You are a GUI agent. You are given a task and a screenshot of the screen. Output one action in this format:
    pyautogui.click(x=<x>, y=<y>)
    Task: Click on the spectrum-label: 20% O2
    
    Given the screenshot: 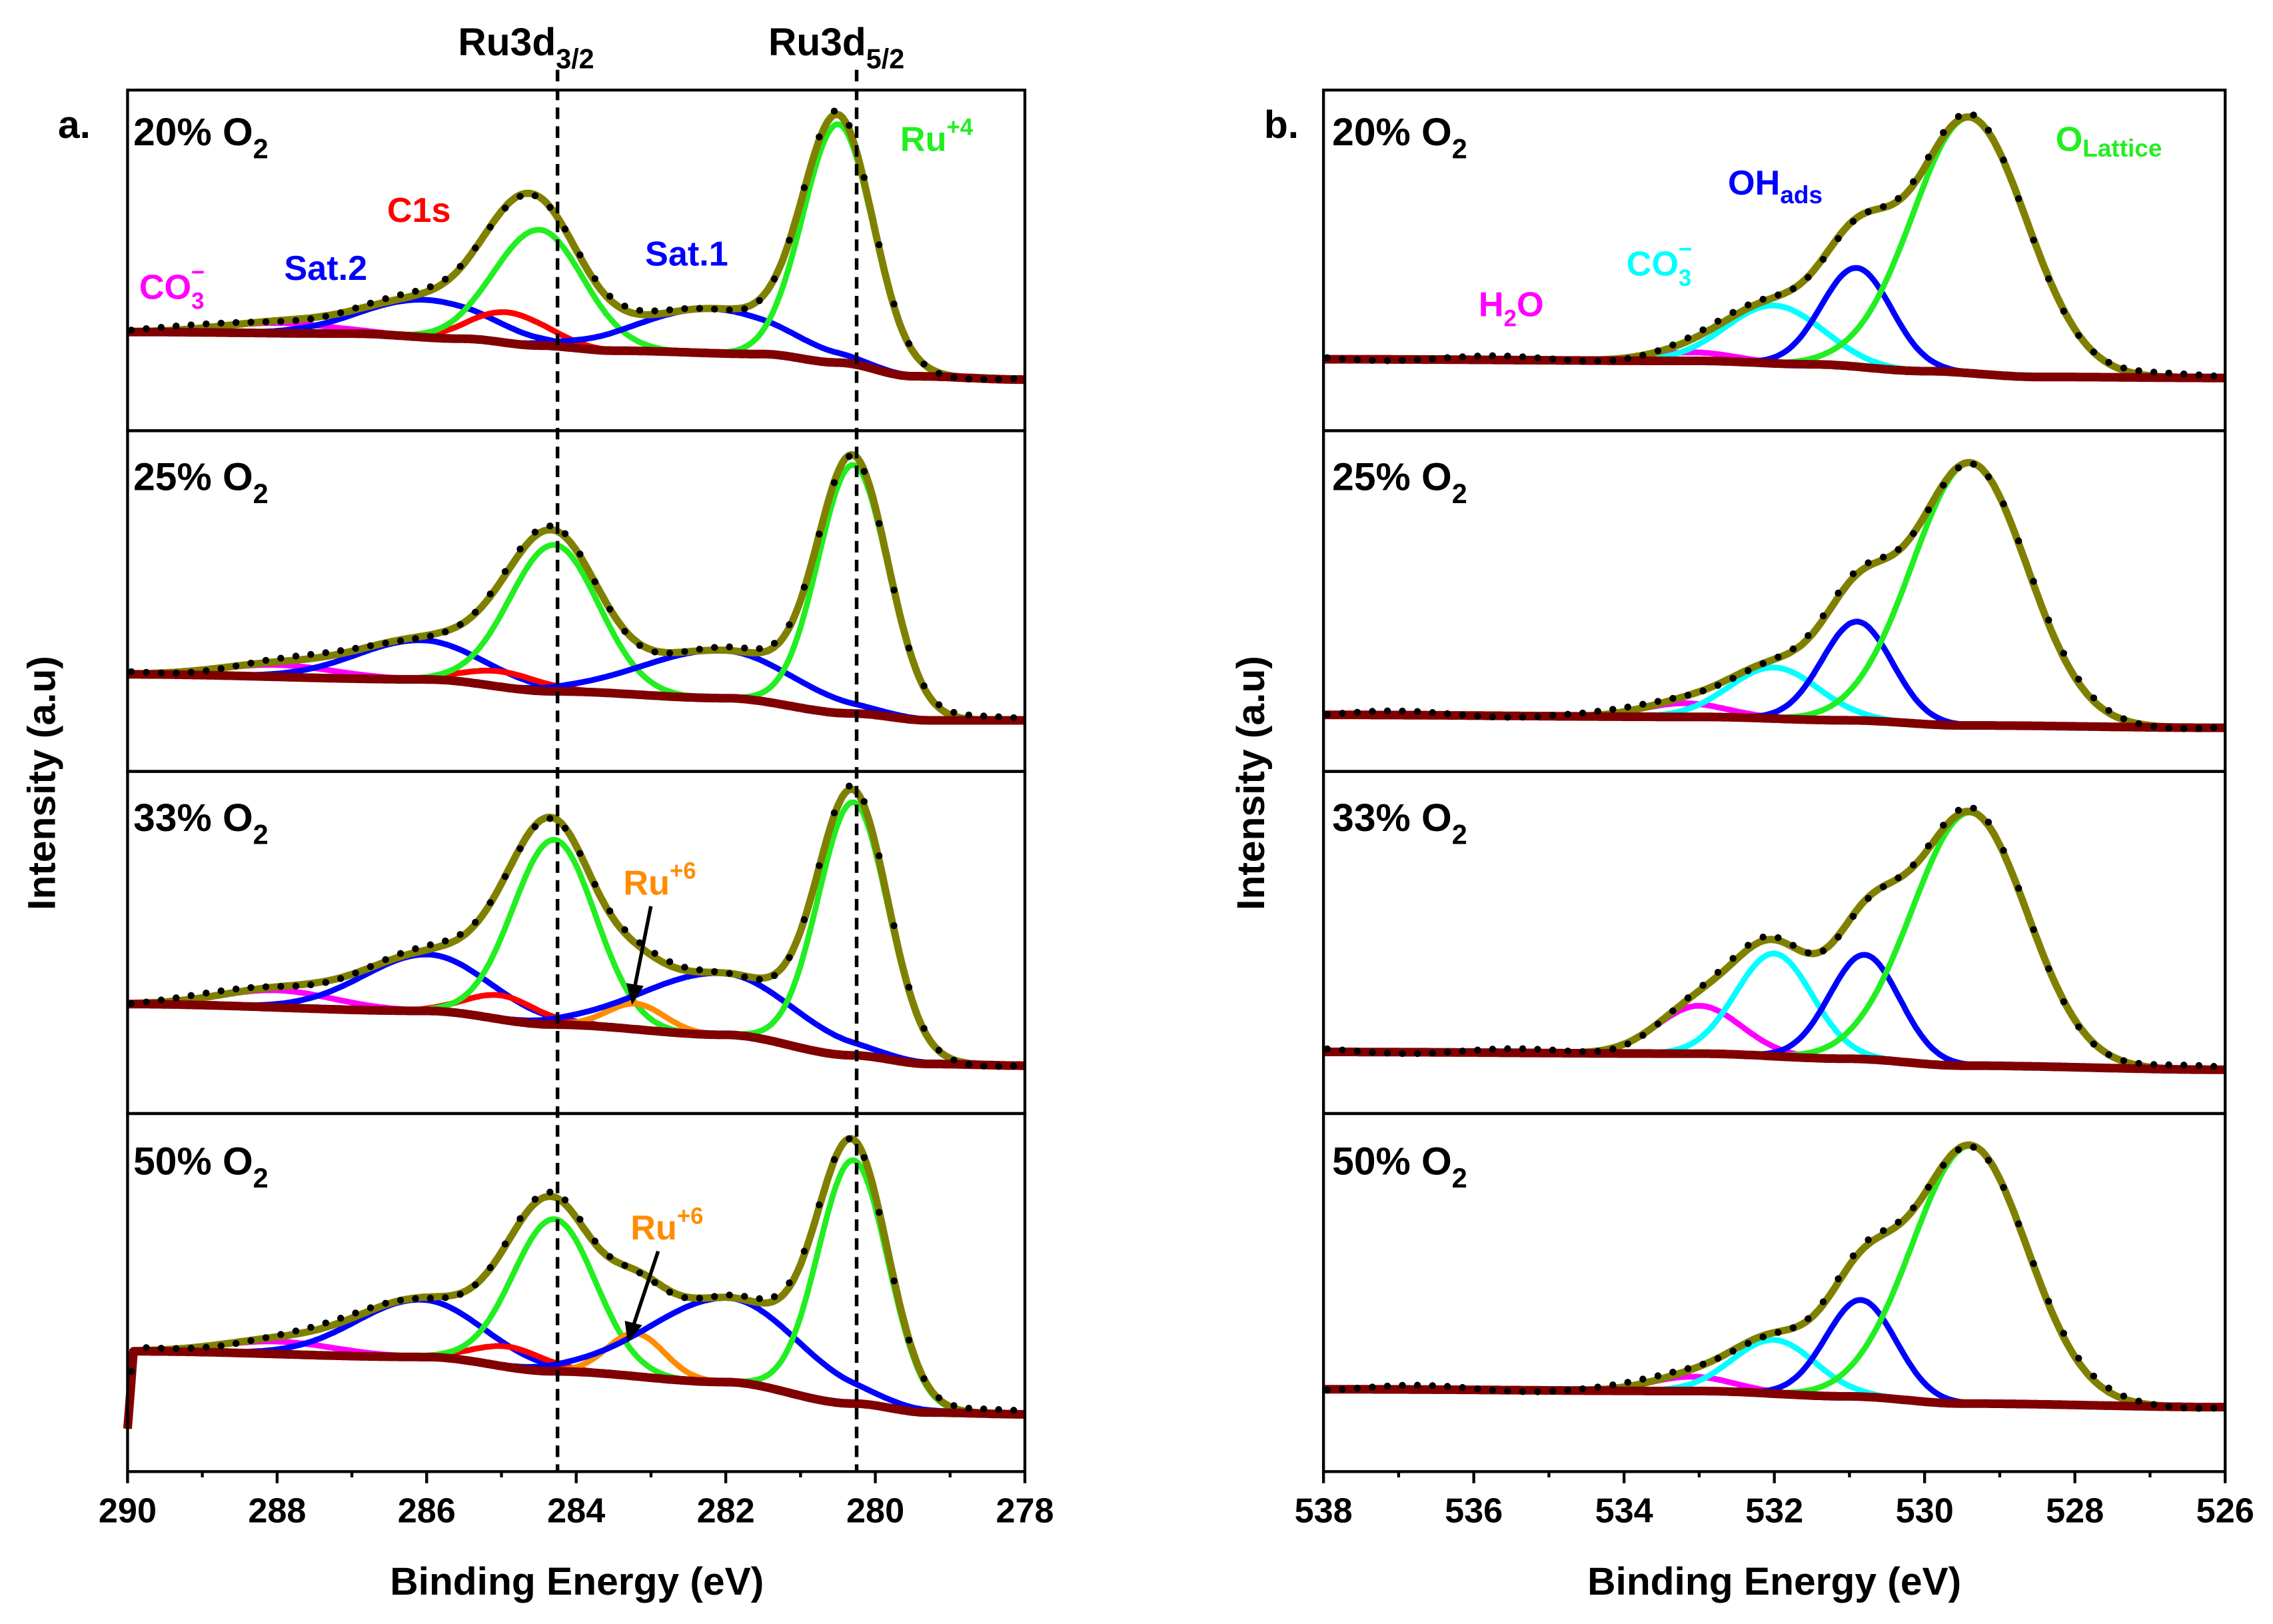 What is the action you would take?
    pyautogui.click(x=1400, y=138)
    